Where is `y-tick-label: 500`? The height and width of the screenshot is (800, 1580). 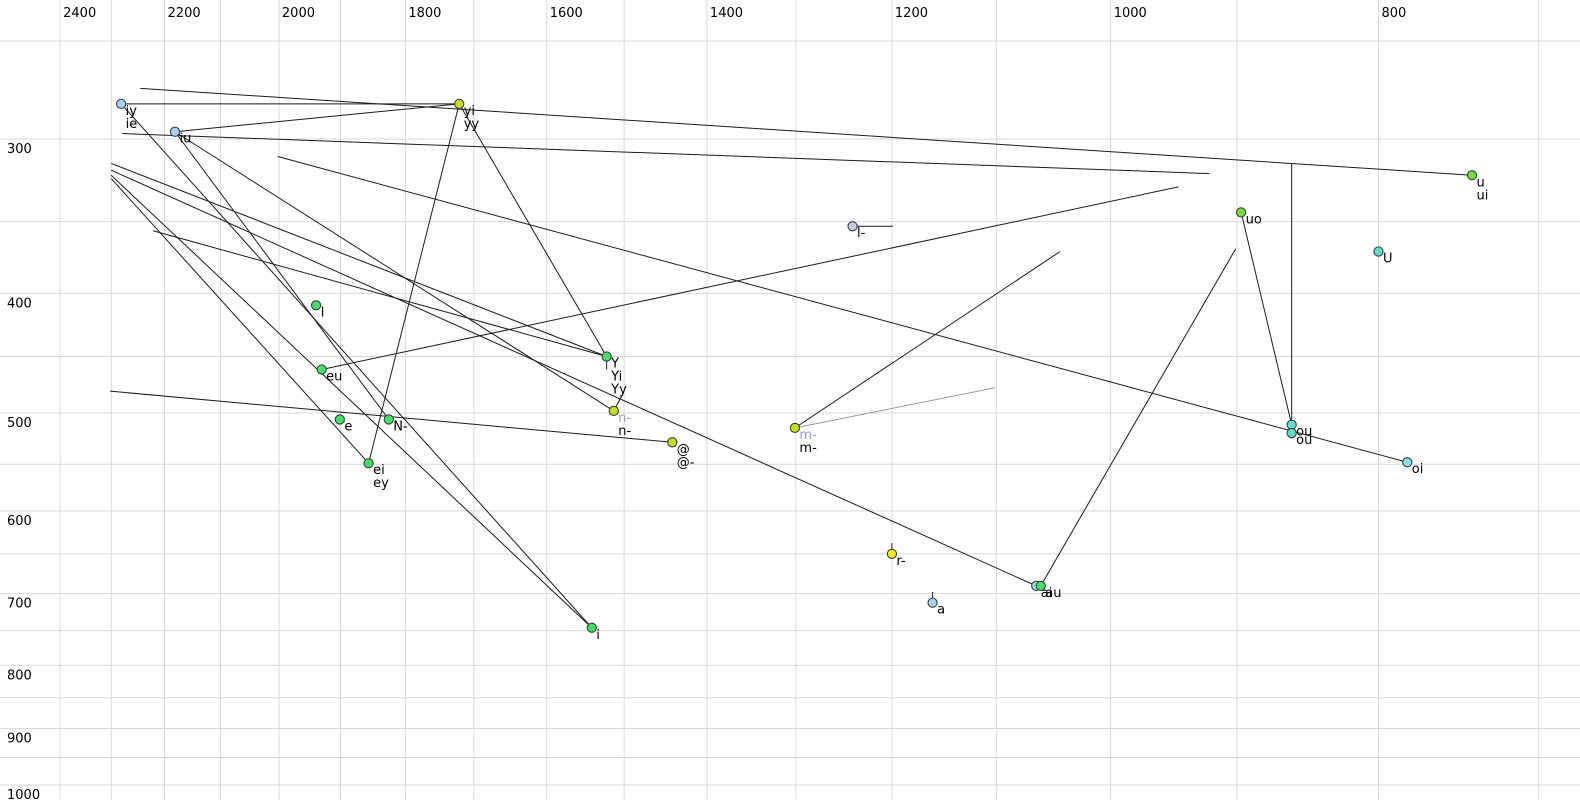 y-tick-label: 500 is located at coordinates (19, 423).